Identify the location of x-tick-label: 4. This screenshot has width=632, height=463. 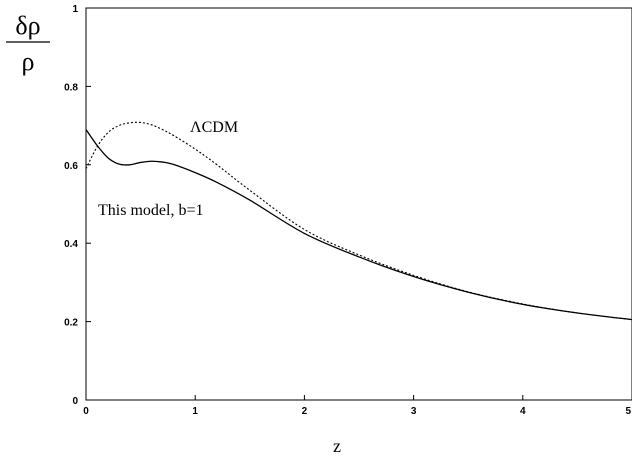
(523, 411).